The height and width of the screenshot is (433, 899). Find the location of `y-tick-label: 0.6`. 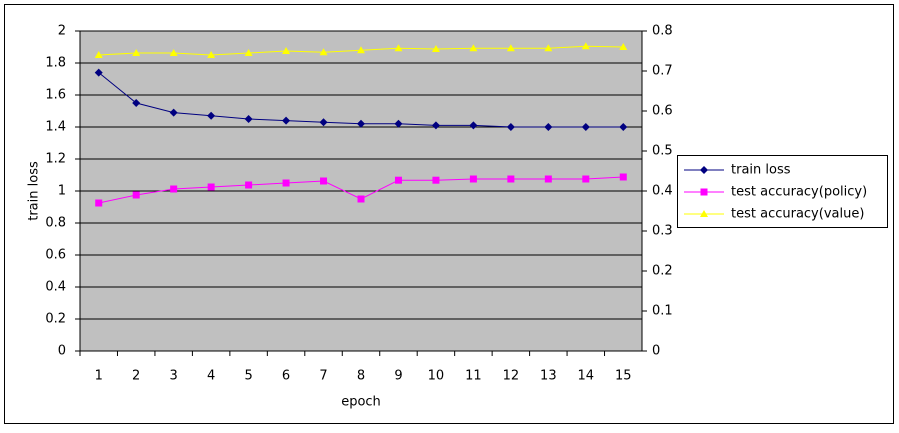

y-tick-label: 0.6 is located at coordinates (55, 255).